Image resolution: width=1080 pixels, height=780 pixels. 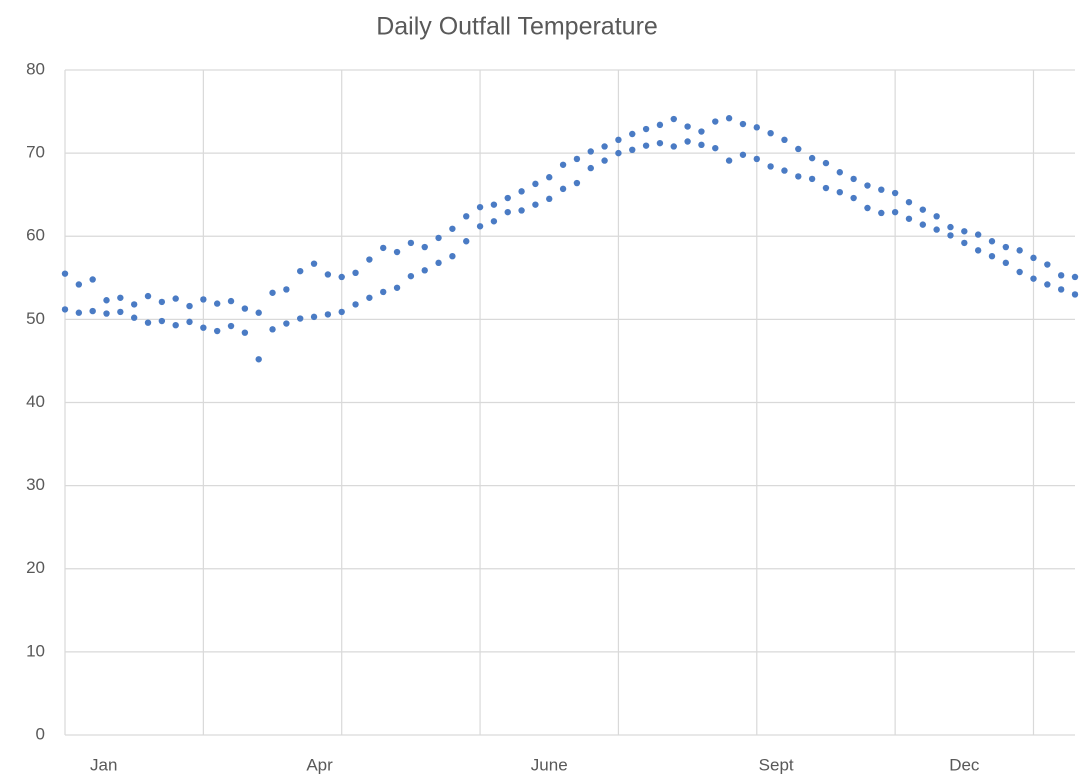 I want to click on x-tick-label: Apr, so click(x=319, y=764).